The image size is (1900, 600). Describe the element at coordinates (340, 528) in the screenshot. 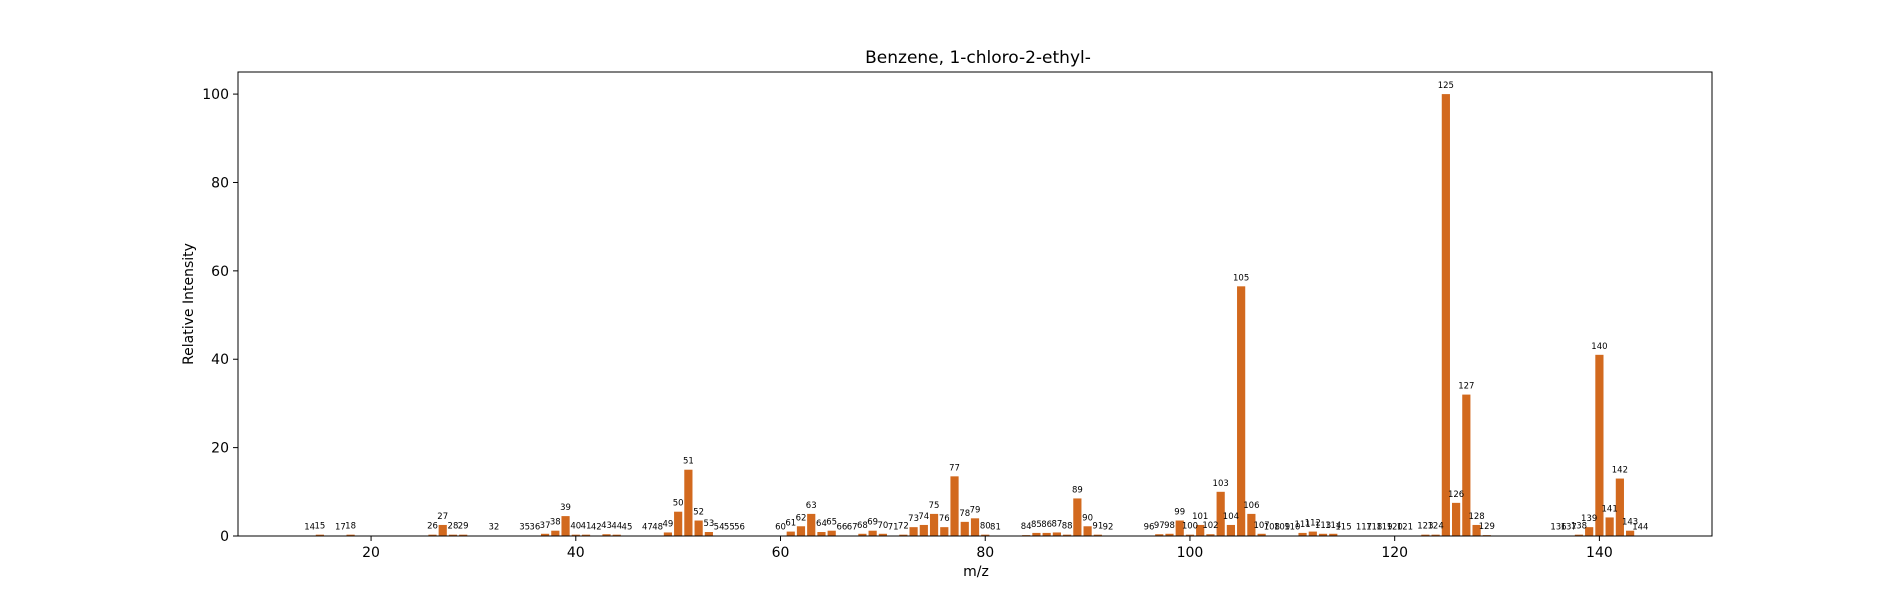

I see `data-label-mz-17: 17` at that location.